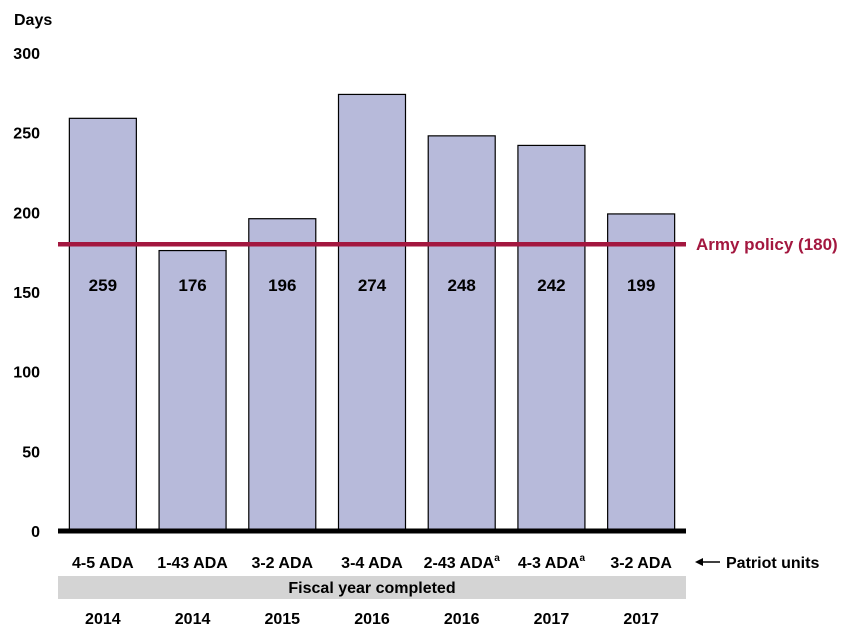  What do you see at coordinates (192, 563) in the screenshot?
I see `category-label: 1-43 ADA` at bounding box center [192, 563].